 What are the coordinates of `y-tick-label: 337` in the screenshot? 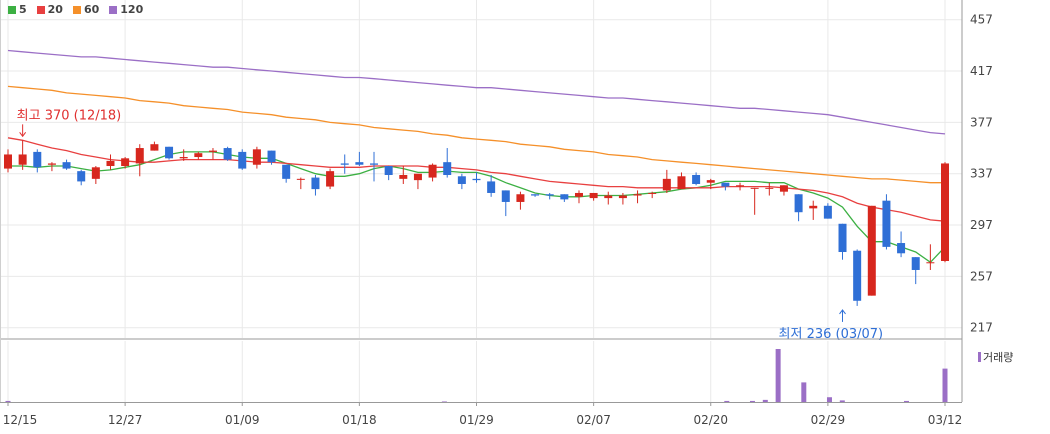 It's located at (981, 174).